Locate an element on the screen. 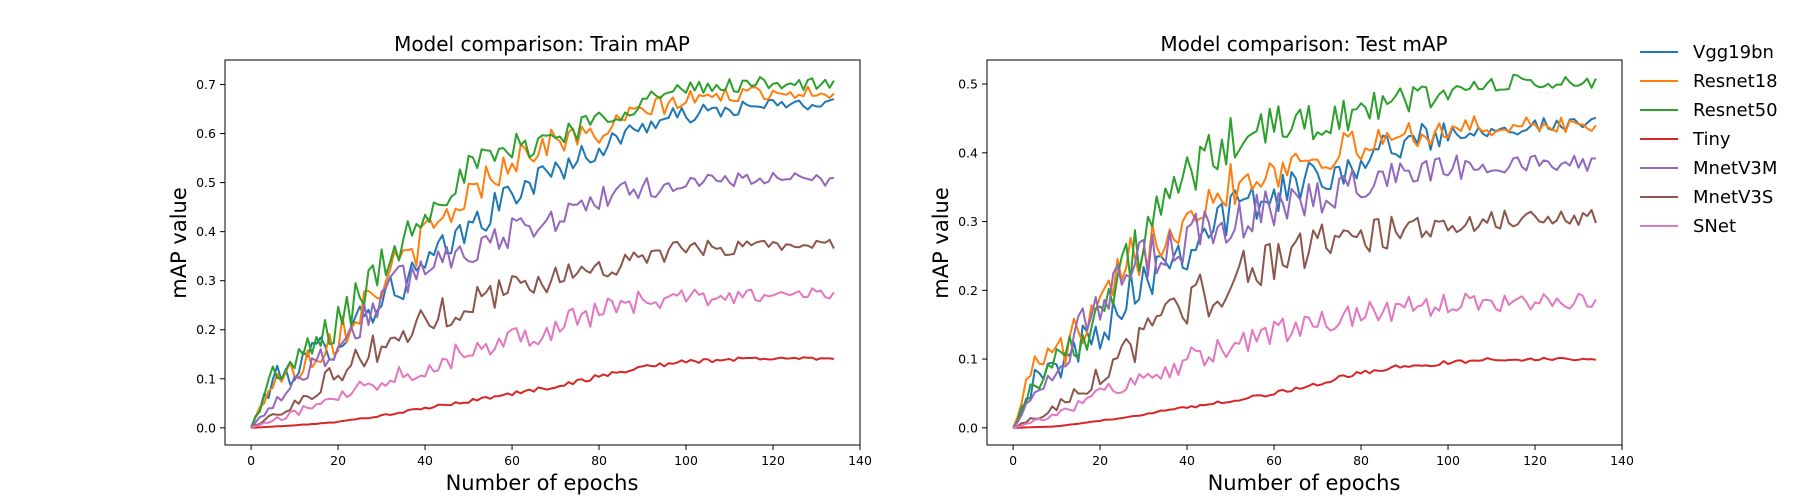 This screenshot has height=500, width=1800. legend-label: Tiny is located at coordinates (1711, 139).